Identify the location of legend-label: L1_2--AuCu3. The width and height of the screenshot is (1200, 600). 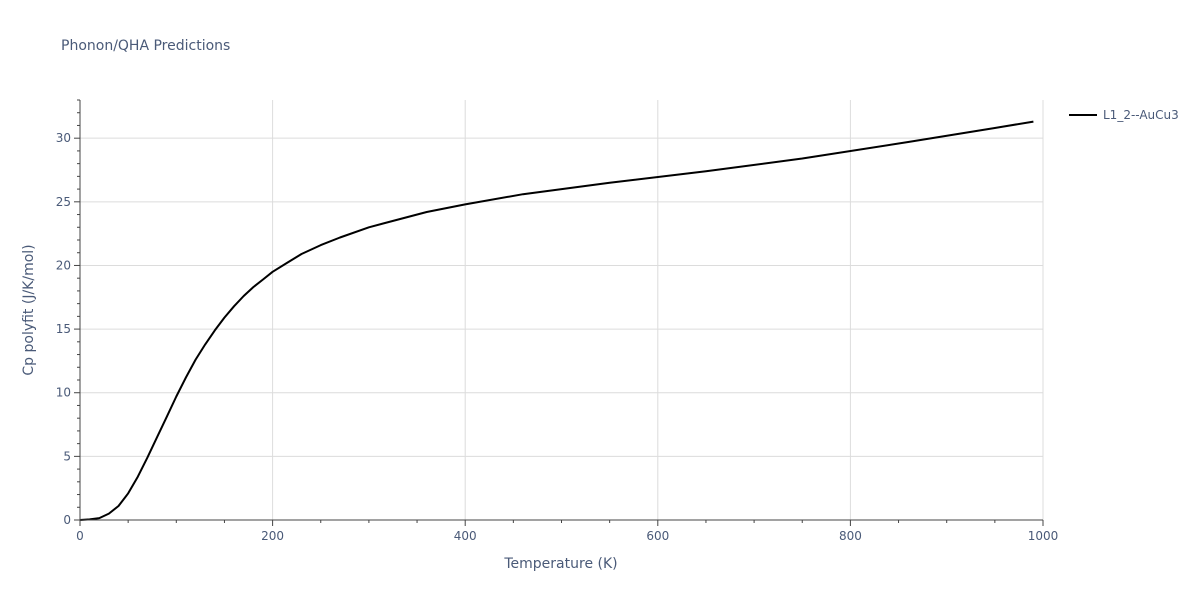
(1141, 115).